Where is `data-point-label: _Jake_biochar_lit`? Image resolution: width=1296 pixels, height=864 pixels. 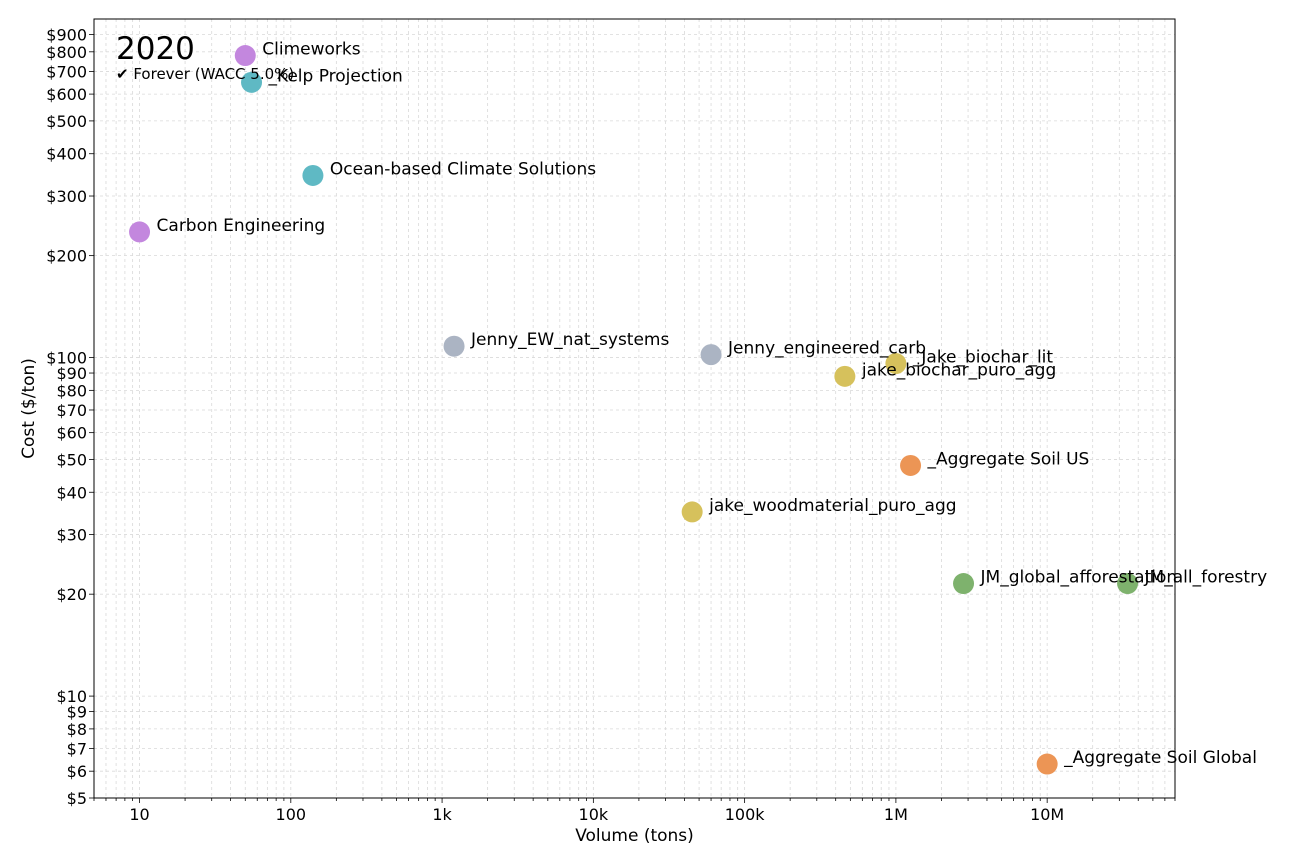 data-point-label: _Jake_biochar_lit is located at coordinates (983, 358).